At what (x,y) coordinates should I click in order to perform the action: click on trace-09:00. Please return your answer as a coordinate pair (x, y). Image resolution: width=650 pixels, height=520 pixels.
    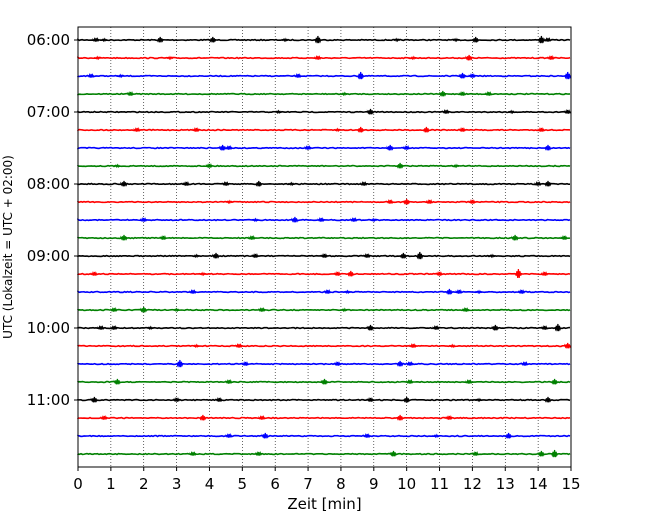
    Looking at the image, I should click on (324, 255).